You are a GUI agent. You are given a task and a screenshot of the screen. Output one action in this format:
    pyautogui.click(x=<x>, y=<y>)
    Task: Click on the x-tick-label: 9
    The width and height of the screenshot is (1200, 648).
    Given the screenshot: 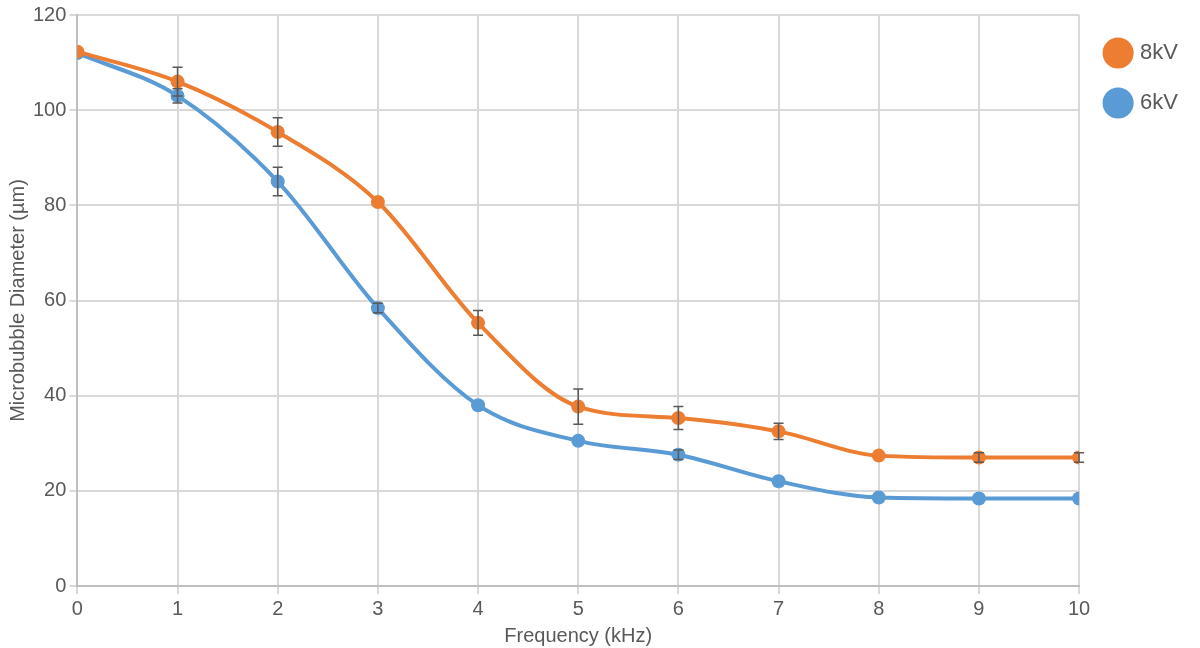 What is the action you would take?
    pyautogui.click(x=979, y=607)
    